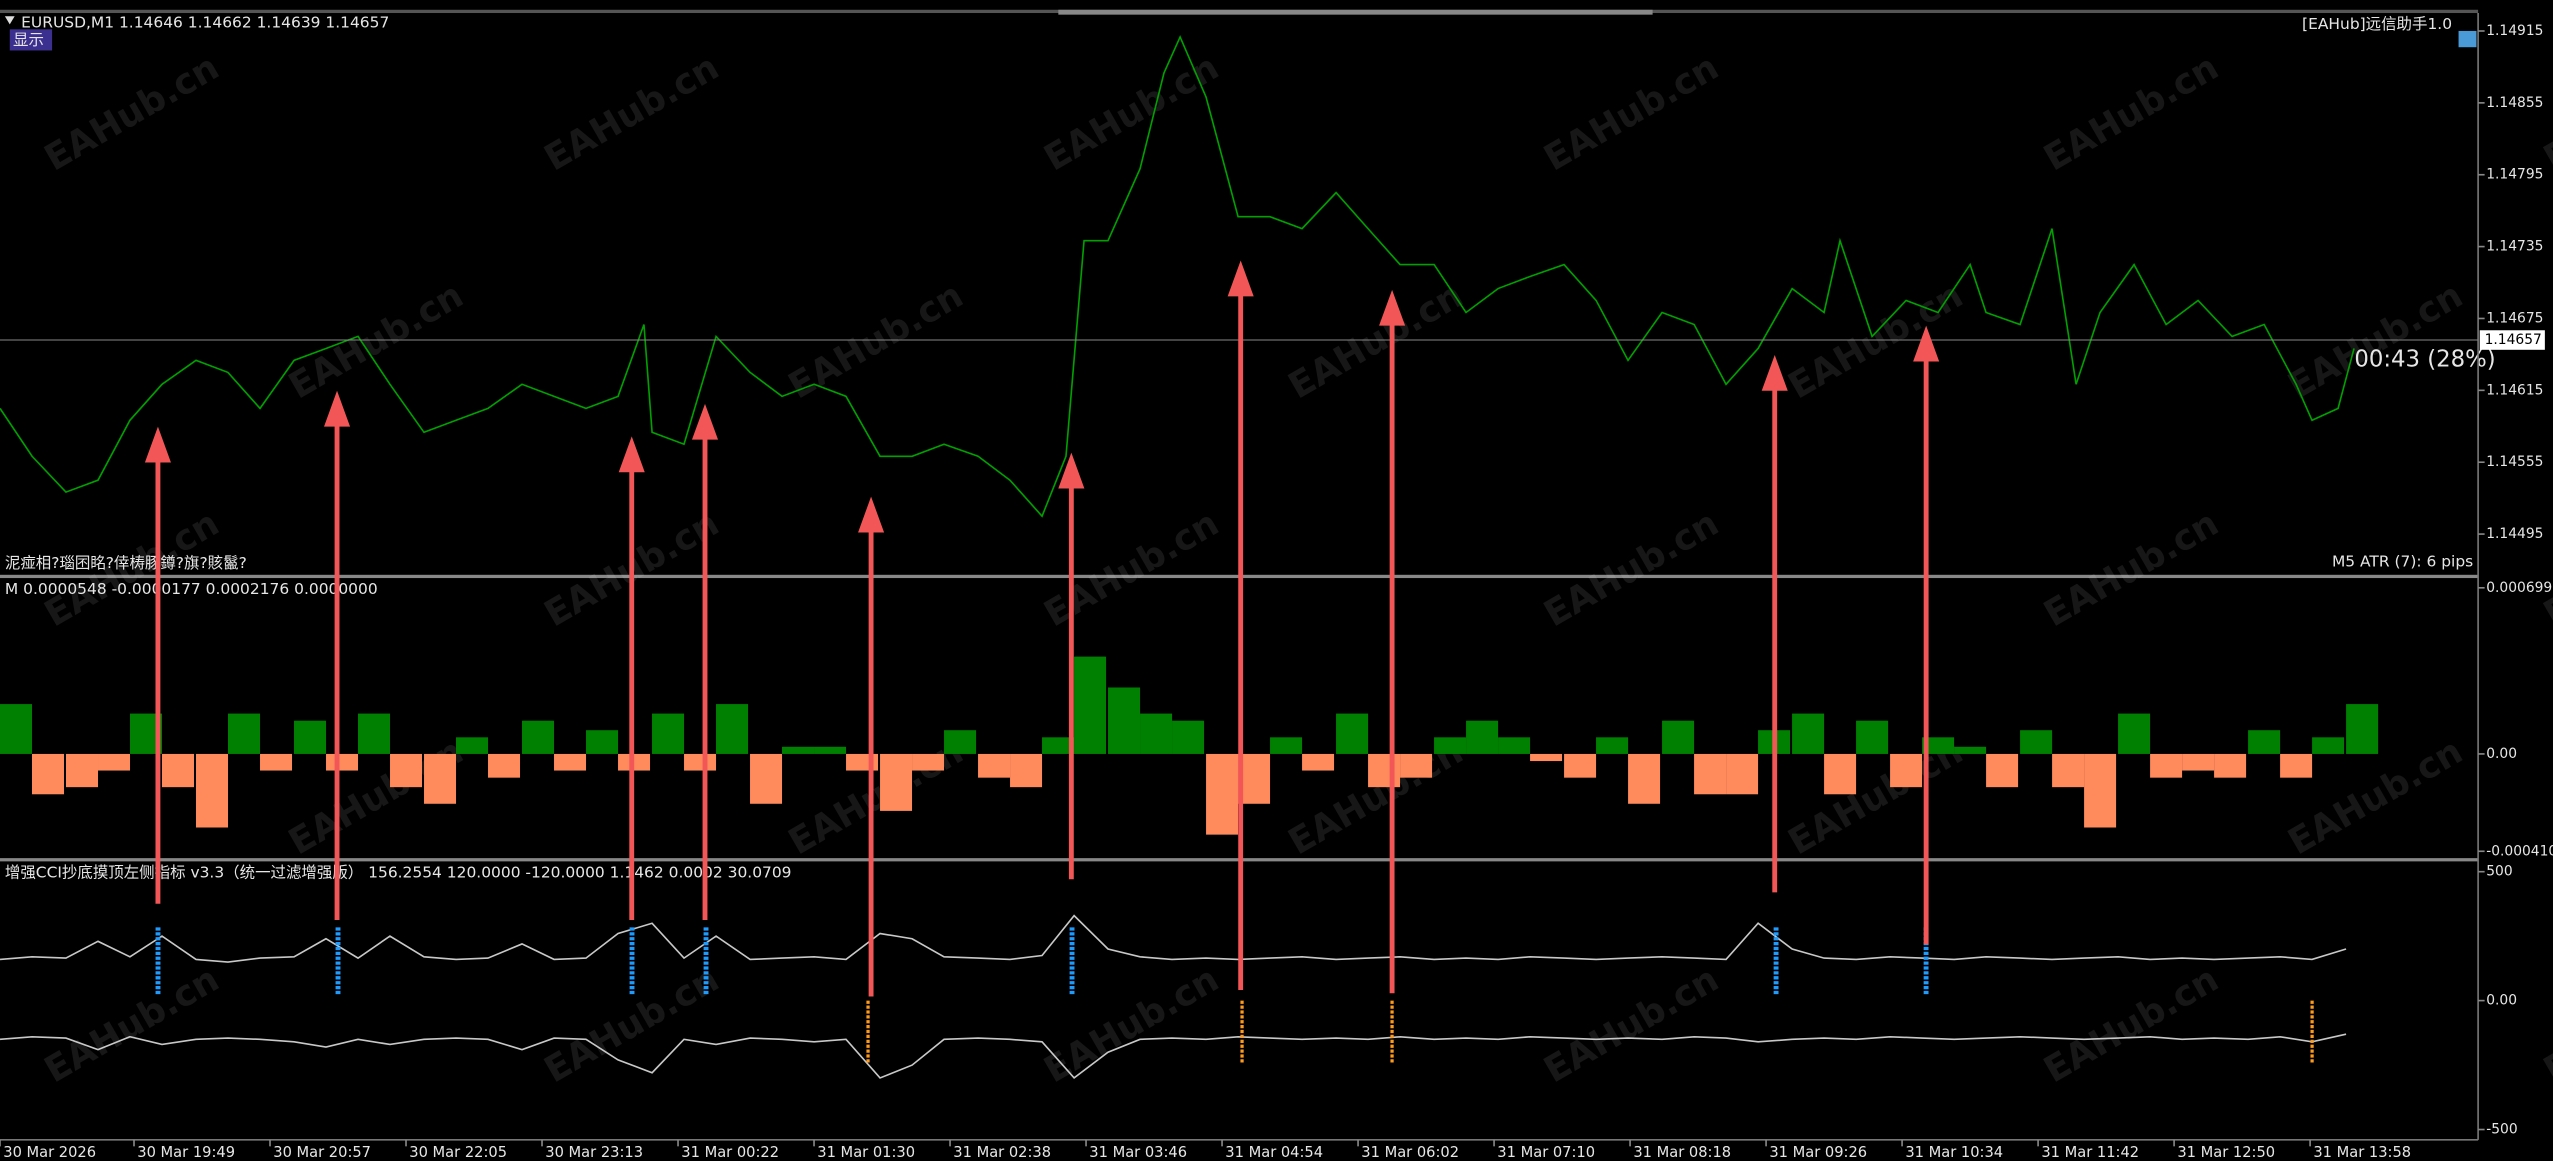  Describe the element at coordinates (1274, 1152) in the screenshot. I see `x-tick-label: 31 Mar 04:54` at that location.